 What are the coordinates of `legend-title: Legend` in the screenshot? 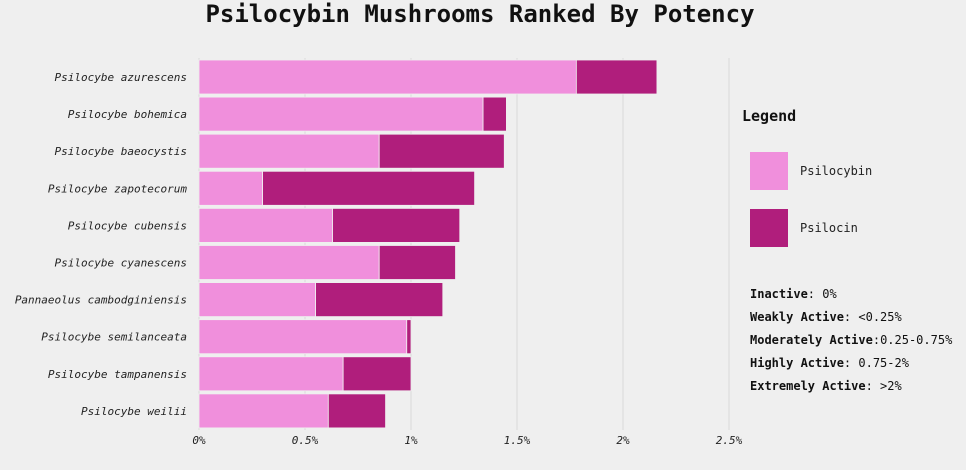 It's located at (769, 116).